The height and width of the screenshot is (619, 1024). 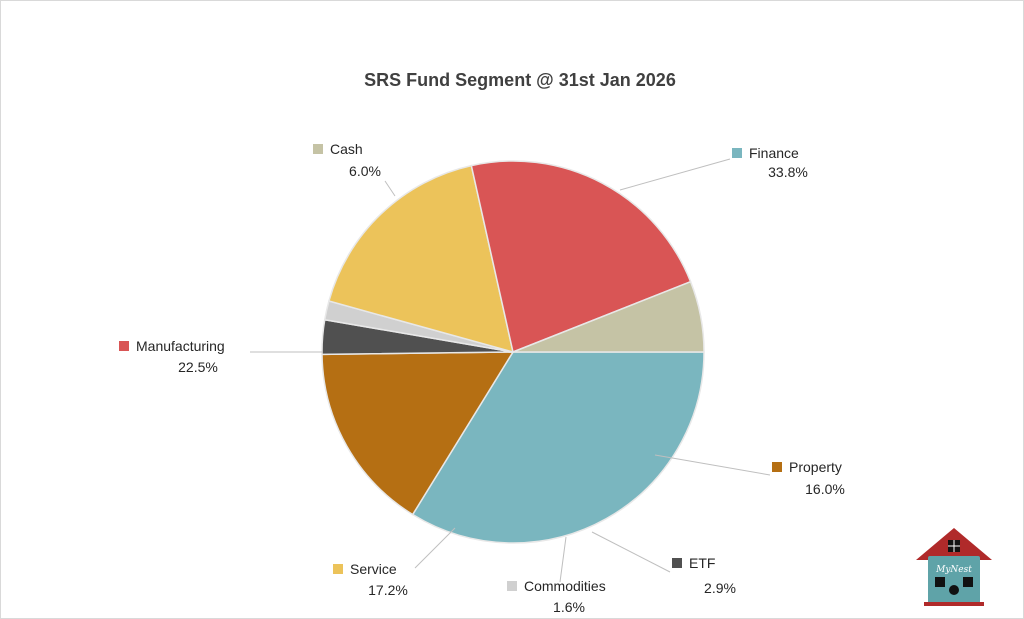 What do you see at coordinates (421, 259) in the screenshot?
I see `pie-slice-service` at bounding box center [421, 259].